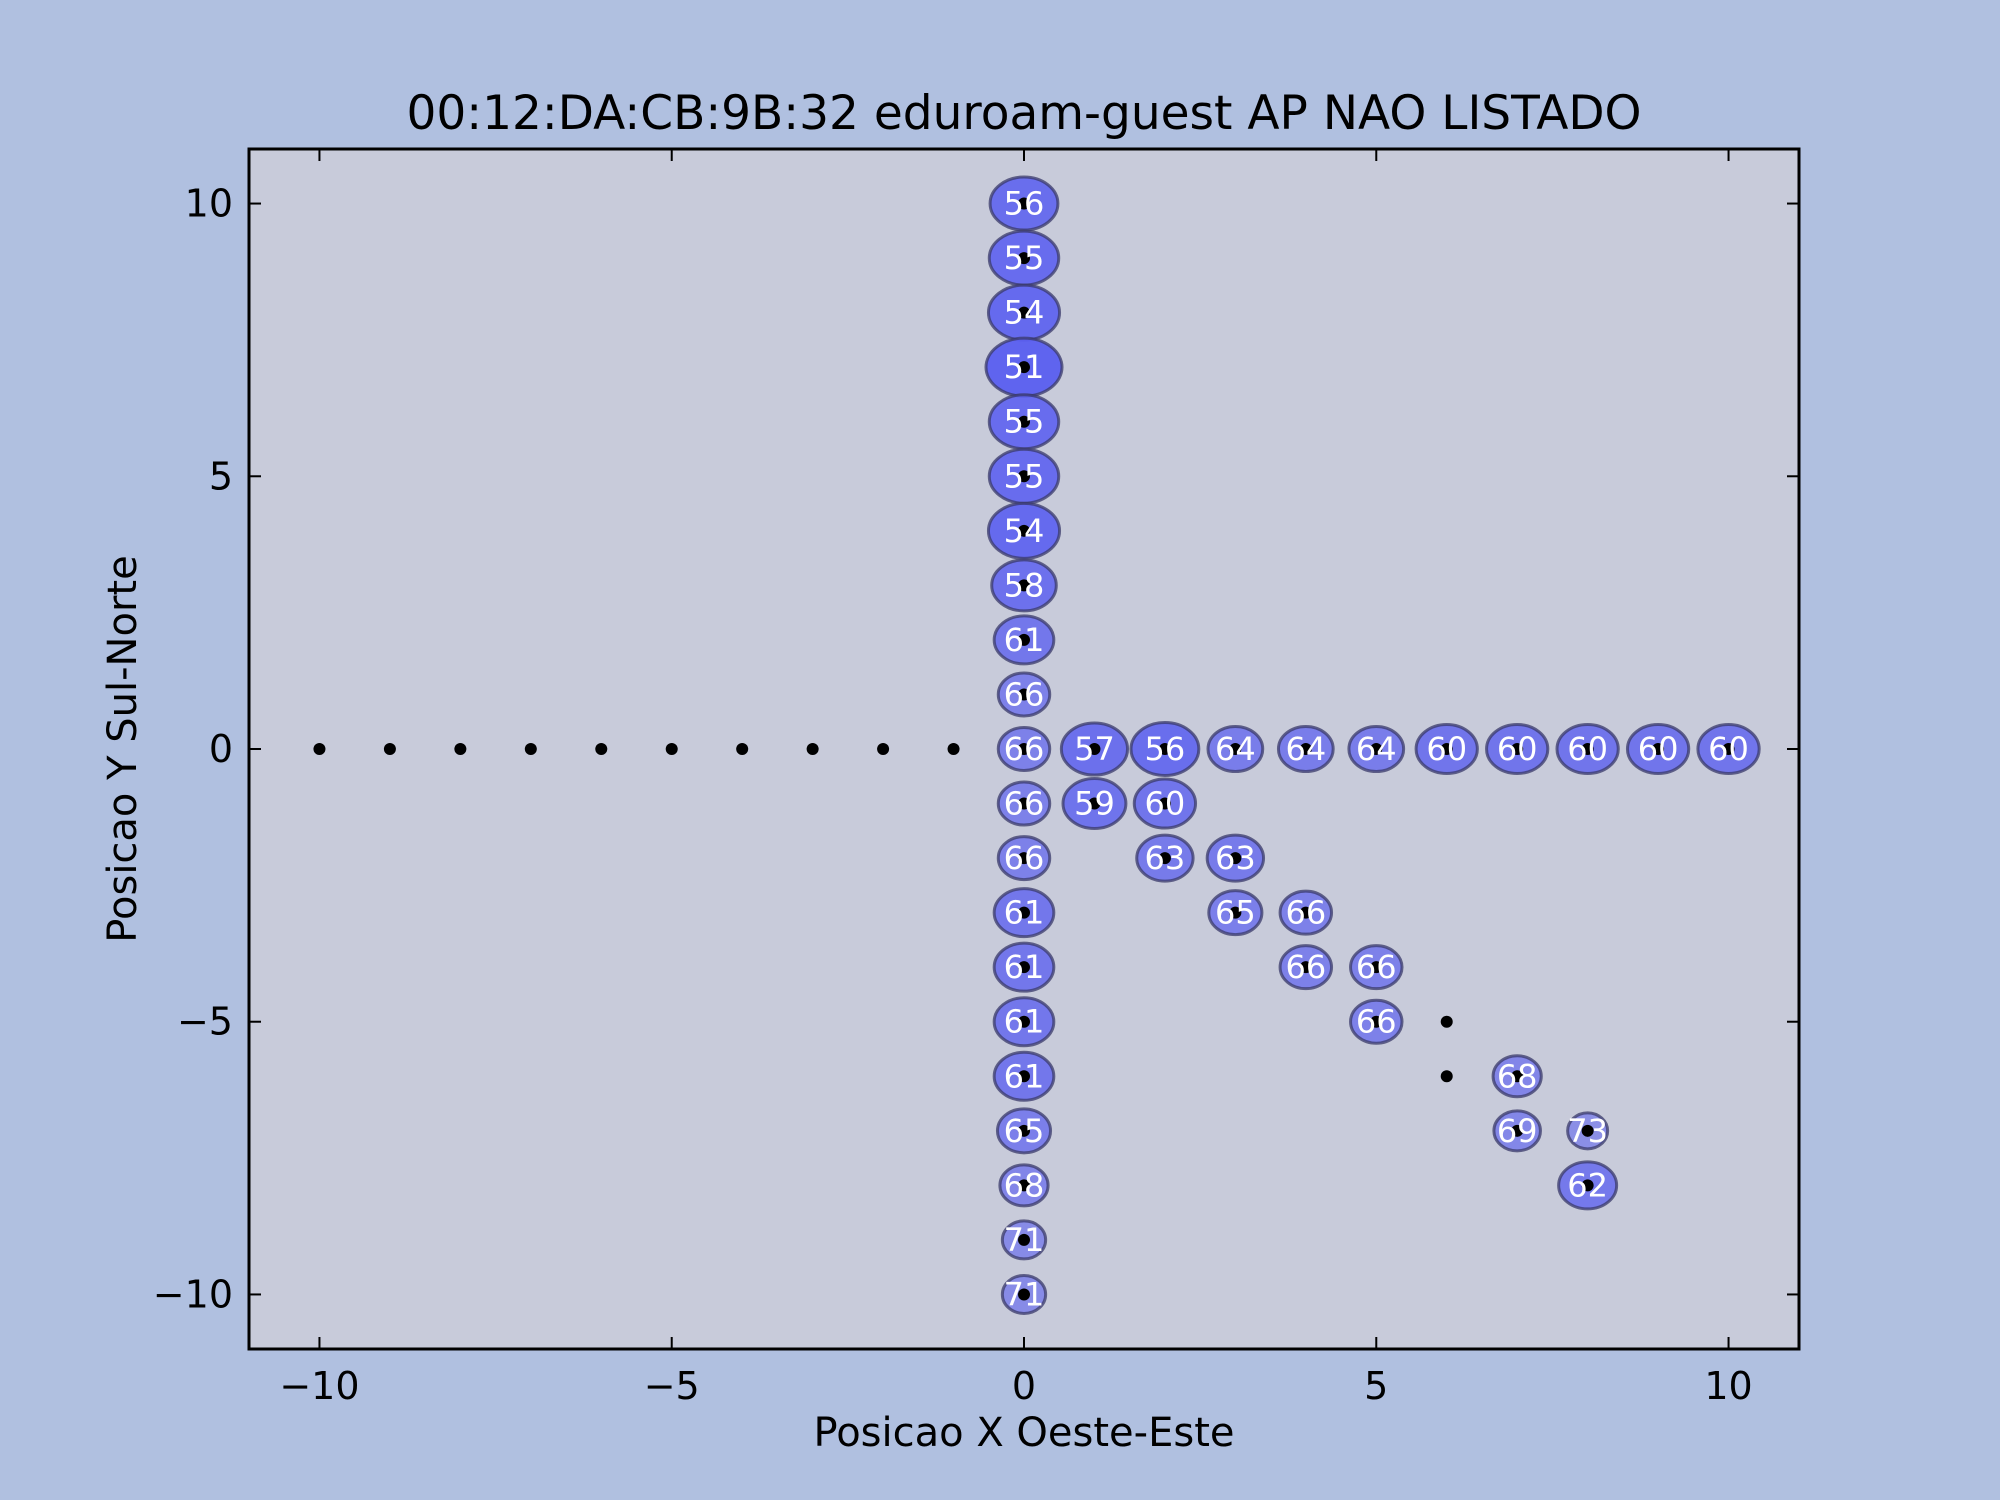 The height and width of the screenshot is (1500, 2000). I want to click on signal-label: 59, so click(1094, 804).